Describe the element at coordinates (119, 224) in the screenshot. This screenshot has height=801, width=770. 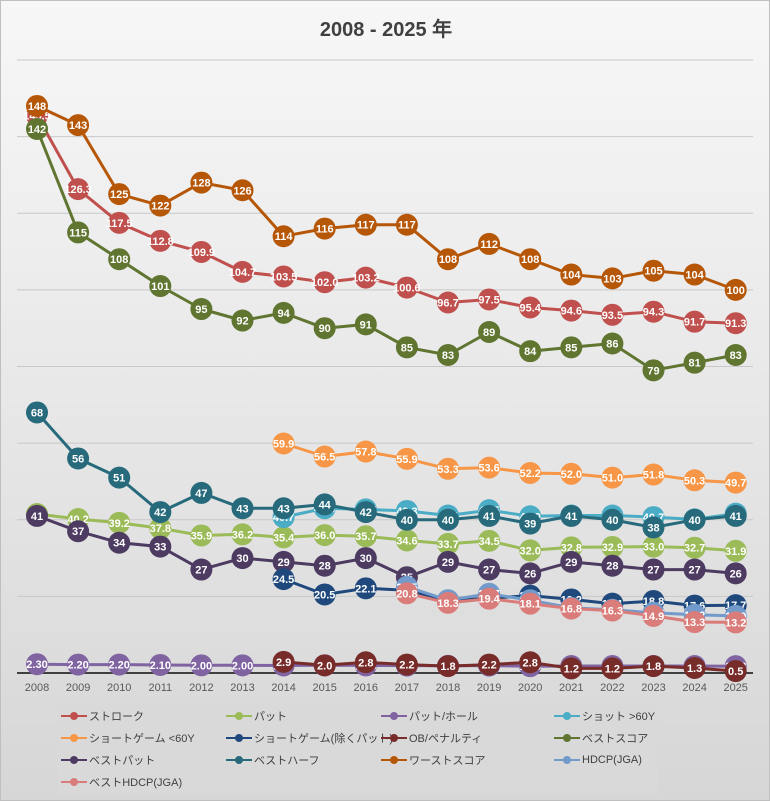
I see `data-label: 117.5` at that location.